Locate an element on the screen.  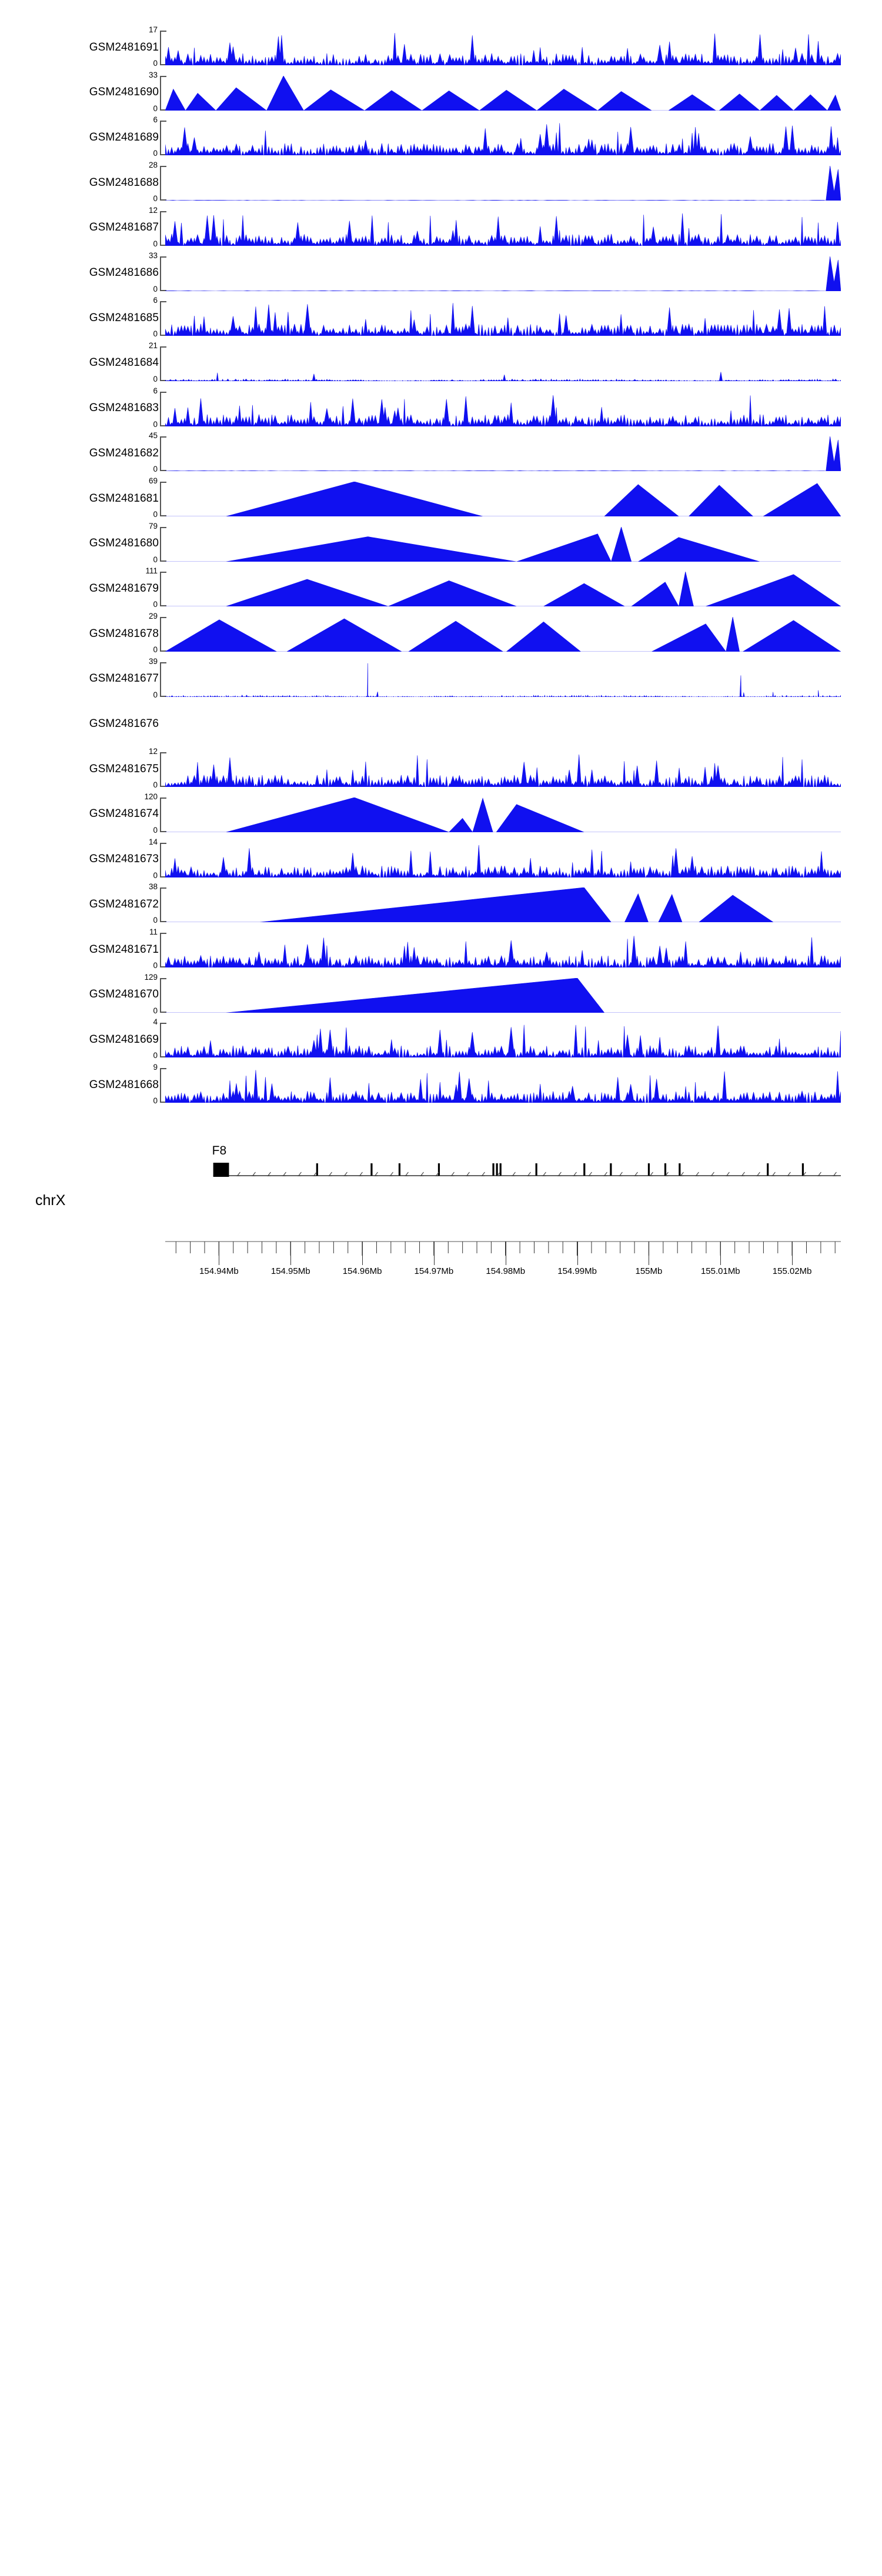
track-label-gsm2481674: GSM2481674 is located at coordinates (124, 813).